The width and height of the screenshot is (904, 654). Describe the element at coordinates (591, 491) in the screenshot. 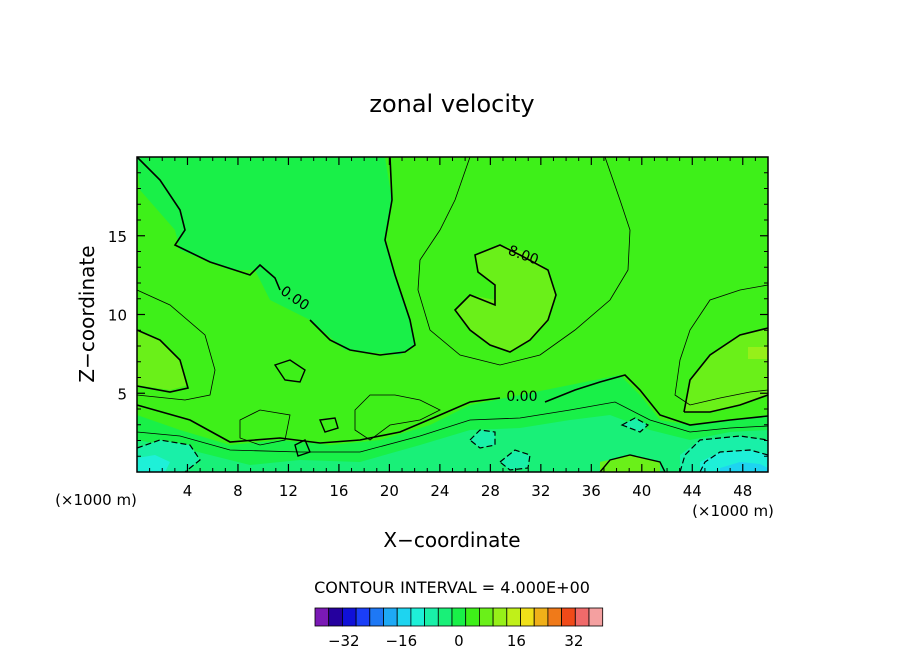

I see `x-tick-label: 36` at that location.